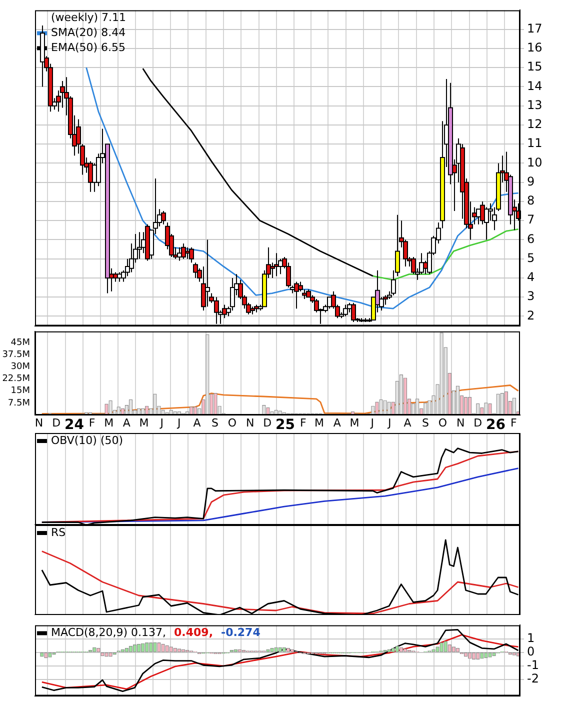 The height and width of the screenshot is (706, 566). I want to click on y-tick-label: 13, so click(534, 105).